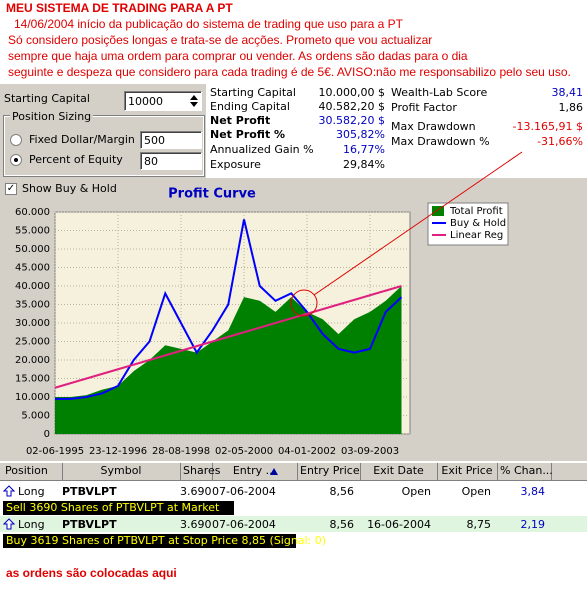 The width and height of the screenshot is (587, 589). Describe the element at coordinates (118, 508) in the screenshot. I see `signal: Sell 3690 Shares of PTBVLPT at Market` at that location.